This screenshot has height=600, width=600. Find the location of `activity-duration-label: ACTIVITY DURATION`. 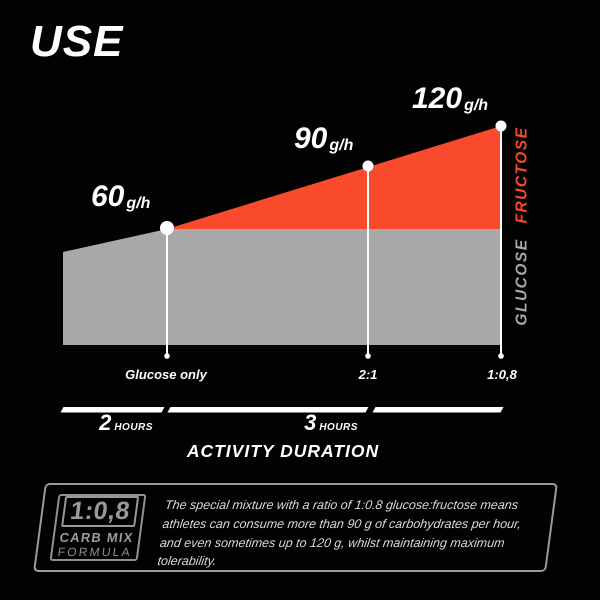

activity-duration-label: ACTIVITY DURATION is located at coordinates (282, 451).